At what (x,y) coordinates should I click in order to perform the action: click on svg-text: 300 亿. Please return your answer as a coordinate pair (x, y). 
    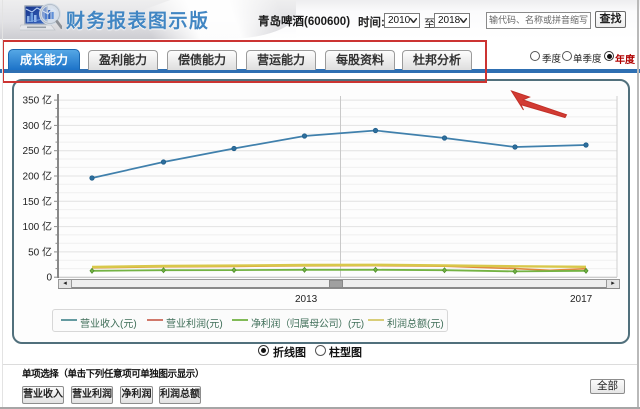
    Looking at the image, I should click on (37, 125).